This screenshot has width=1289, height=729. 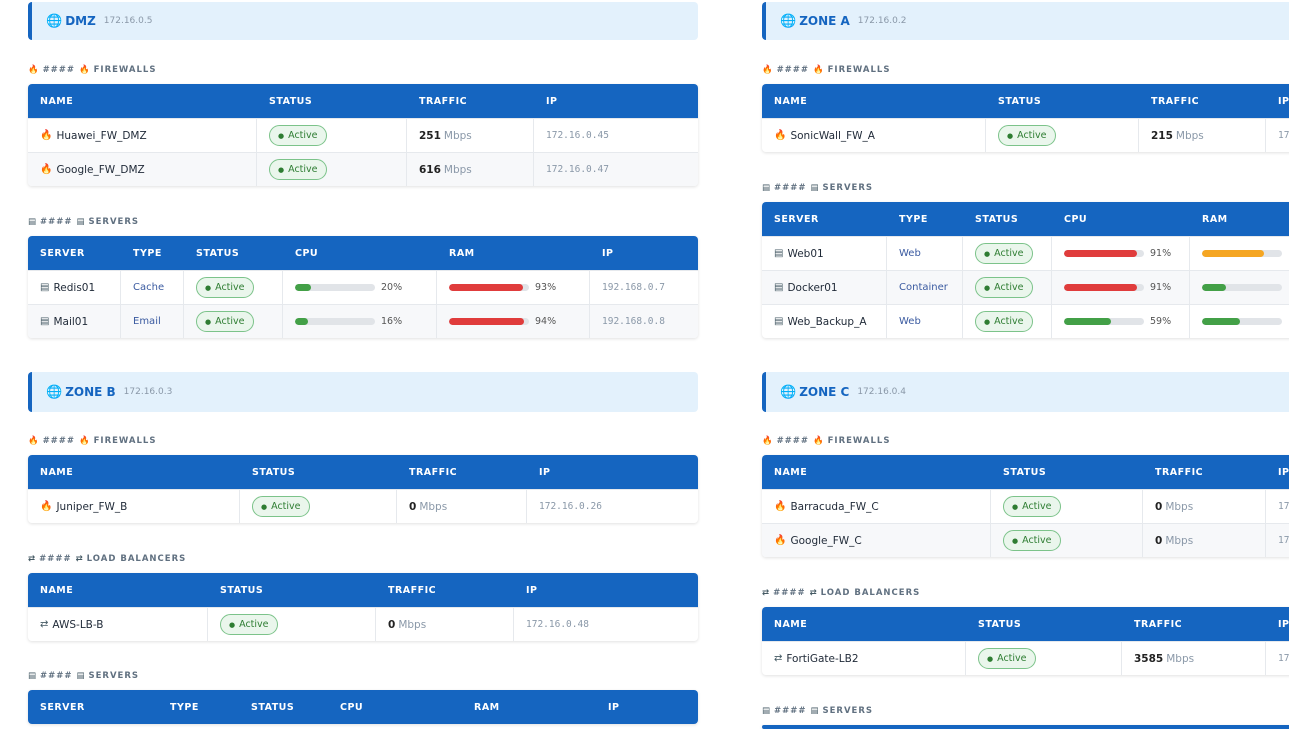 I want to click on device-name: AWS-LB-B, so click(x=78, y=624).